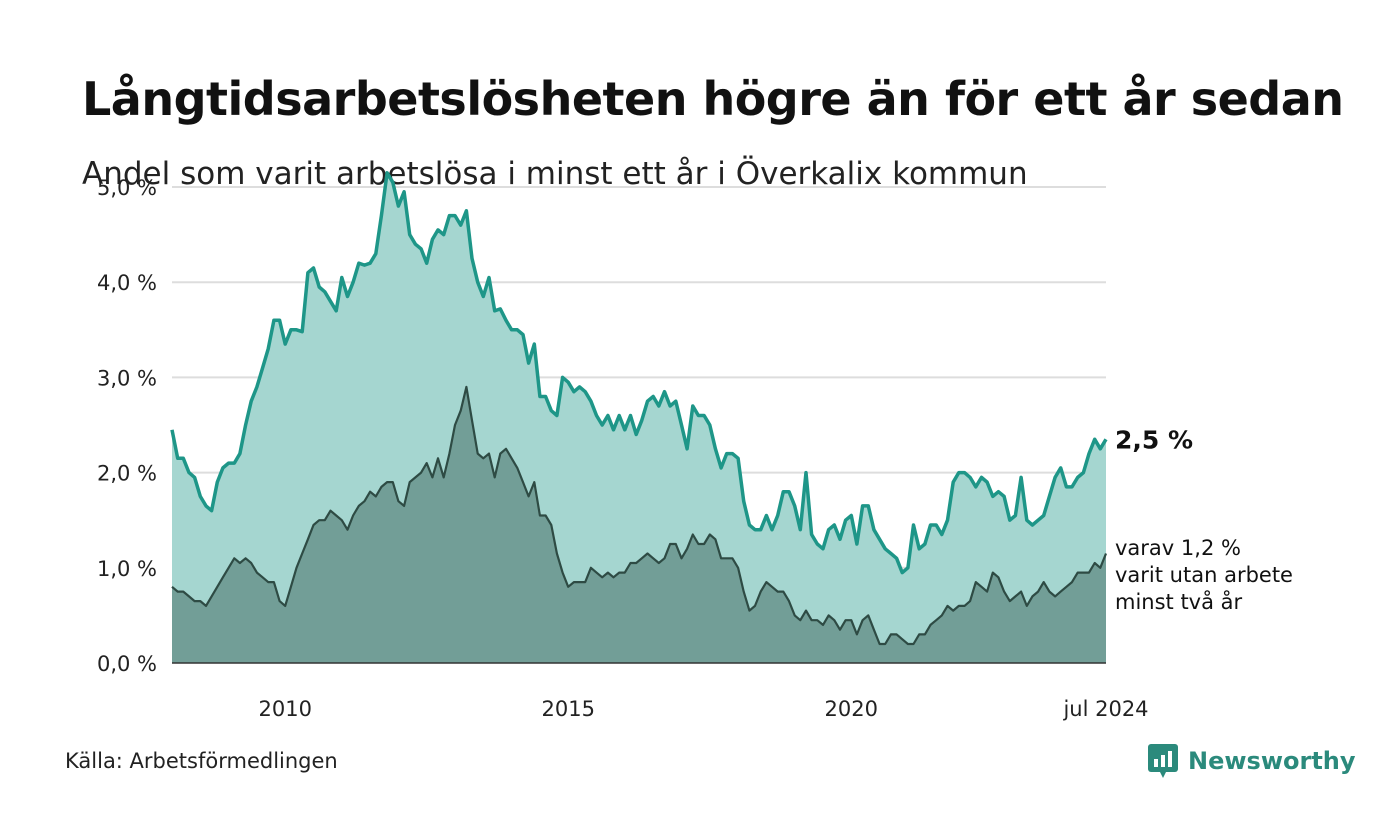 This screenshot has width=1400, height=840. Describe the element at coordinates (851, 709) in the screenshot. I see `x-tick-label: 2020` at that location.